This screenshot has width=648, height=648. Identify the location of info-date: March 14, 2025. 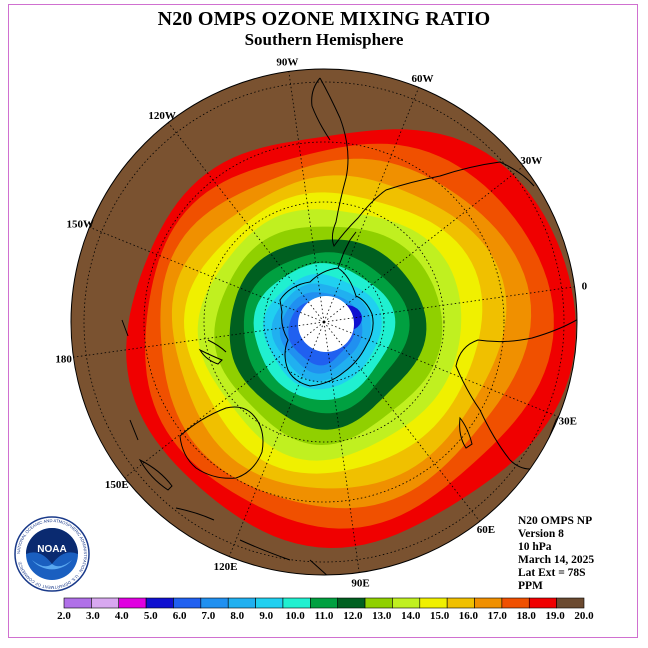
(556, 560).